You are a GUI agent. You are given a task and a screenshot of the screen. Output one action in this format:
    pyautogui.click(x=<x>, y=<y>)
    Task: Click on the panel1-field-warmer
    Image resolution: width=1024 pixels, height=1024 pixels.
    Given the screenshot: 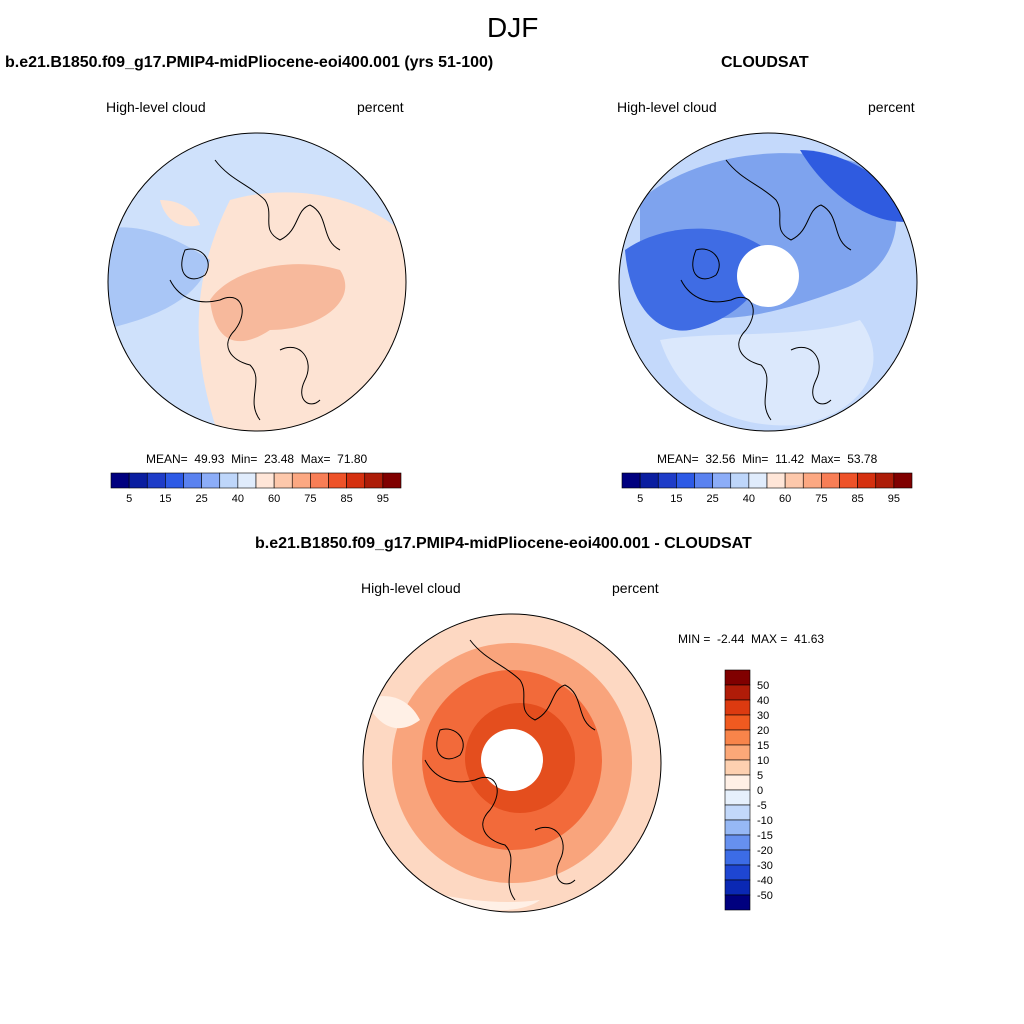 What is the action you would take?
    pyautogui.click(x=278, y=303)
    